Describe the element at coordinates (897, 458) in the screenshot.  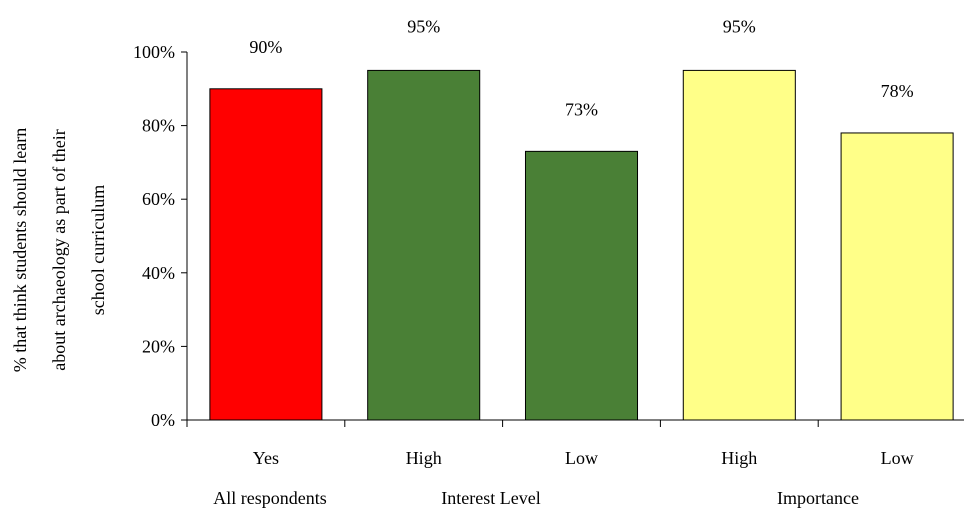
I see `category-label-5: Low` at that location.